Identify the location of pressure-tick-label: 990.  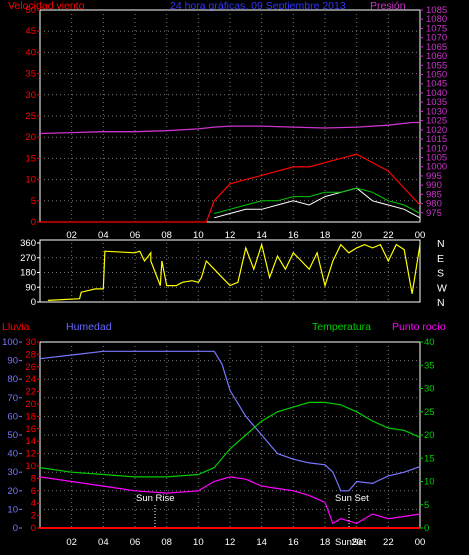
(434, 185).